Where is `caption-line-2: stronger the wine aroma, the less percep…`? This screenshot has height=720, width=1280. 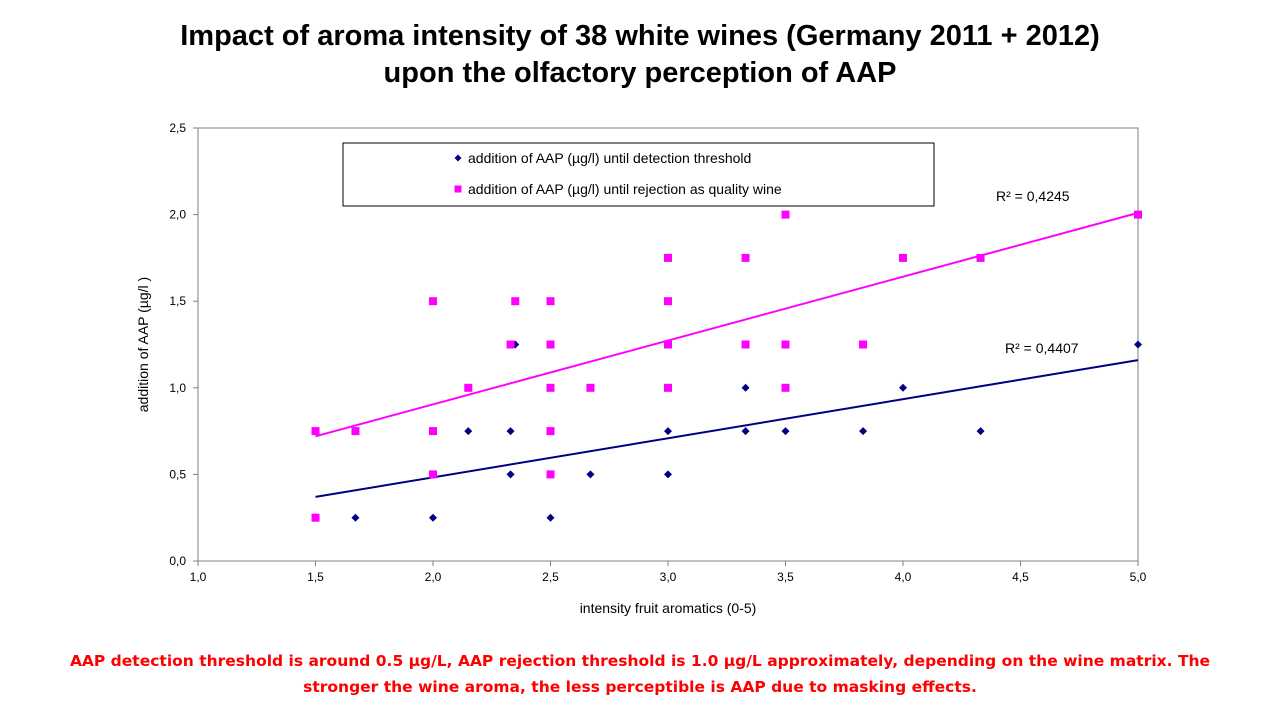 caption-line-2: stronger the wine aroma, the less percep… is located at coordinates (640, 687).